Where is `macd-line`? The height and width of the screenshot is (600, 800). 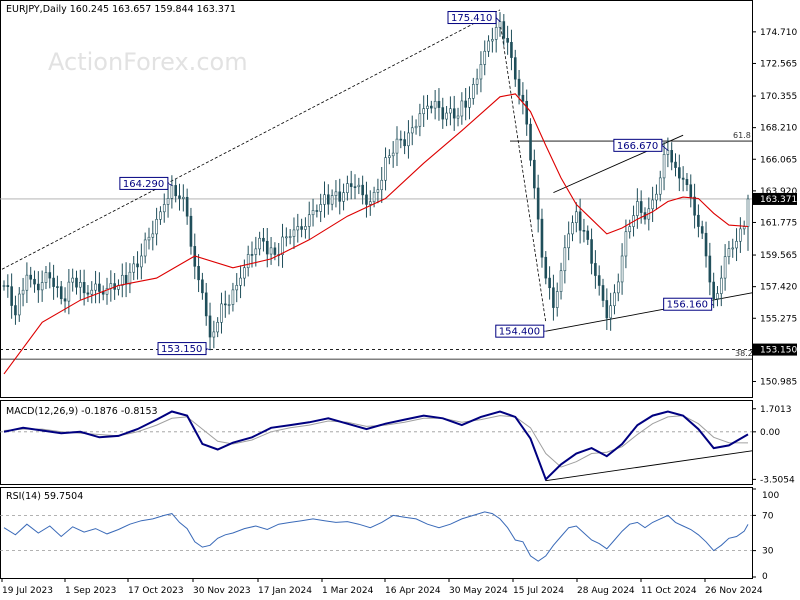
macd-line is located at coordinates (376, 446).